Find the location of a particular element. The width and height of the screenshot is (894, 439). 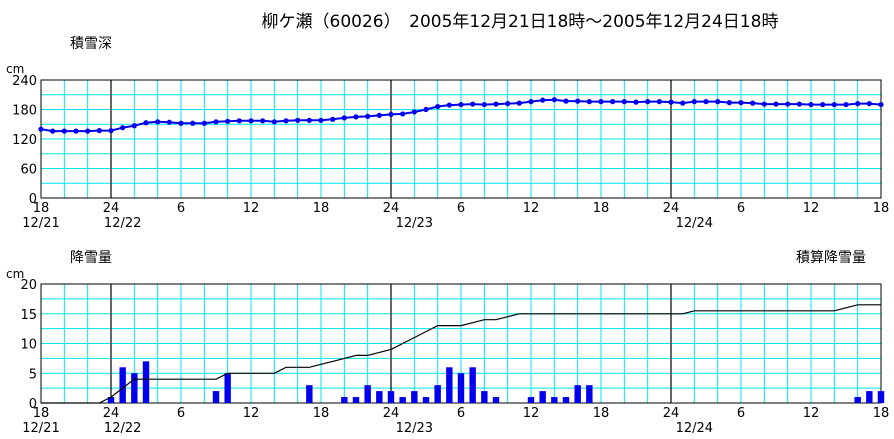

x-date-label: 12/22 is located at coordinates (122, 223).